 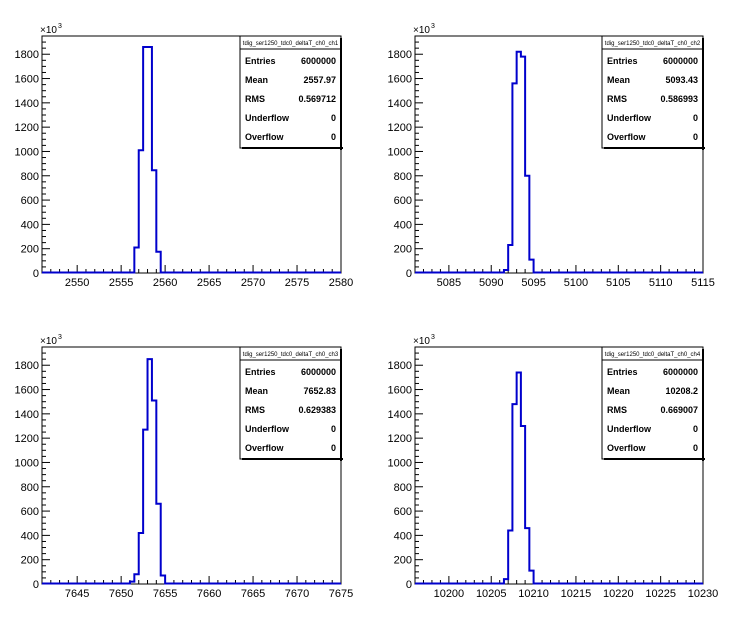 I want to click on x-tick-label: 7660, so click(x=209, y=594).